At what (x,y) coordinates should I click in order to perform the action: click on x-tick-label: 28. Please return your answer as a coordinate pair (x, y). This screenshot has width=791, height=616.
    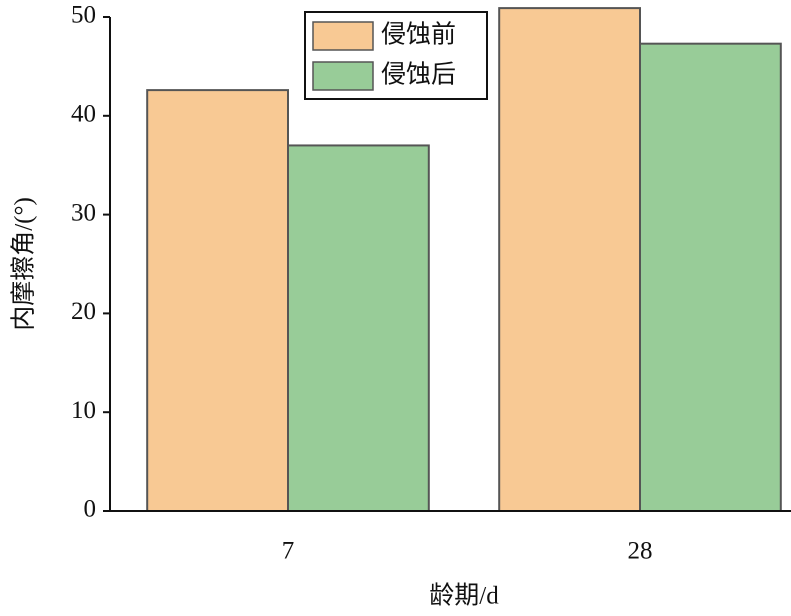
    Looking at the image, I should click on (640, 551).